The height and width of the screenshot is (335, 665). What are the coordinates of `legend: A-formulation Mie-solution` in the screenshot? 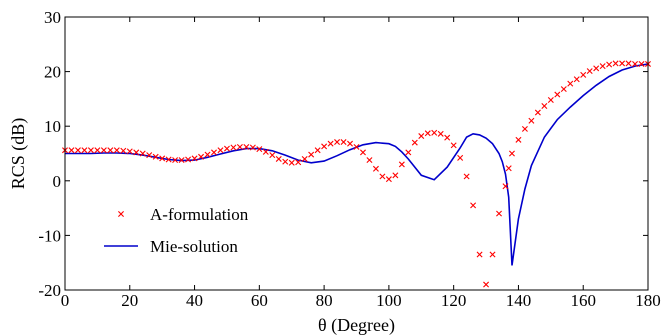 It's located at (176, 230).